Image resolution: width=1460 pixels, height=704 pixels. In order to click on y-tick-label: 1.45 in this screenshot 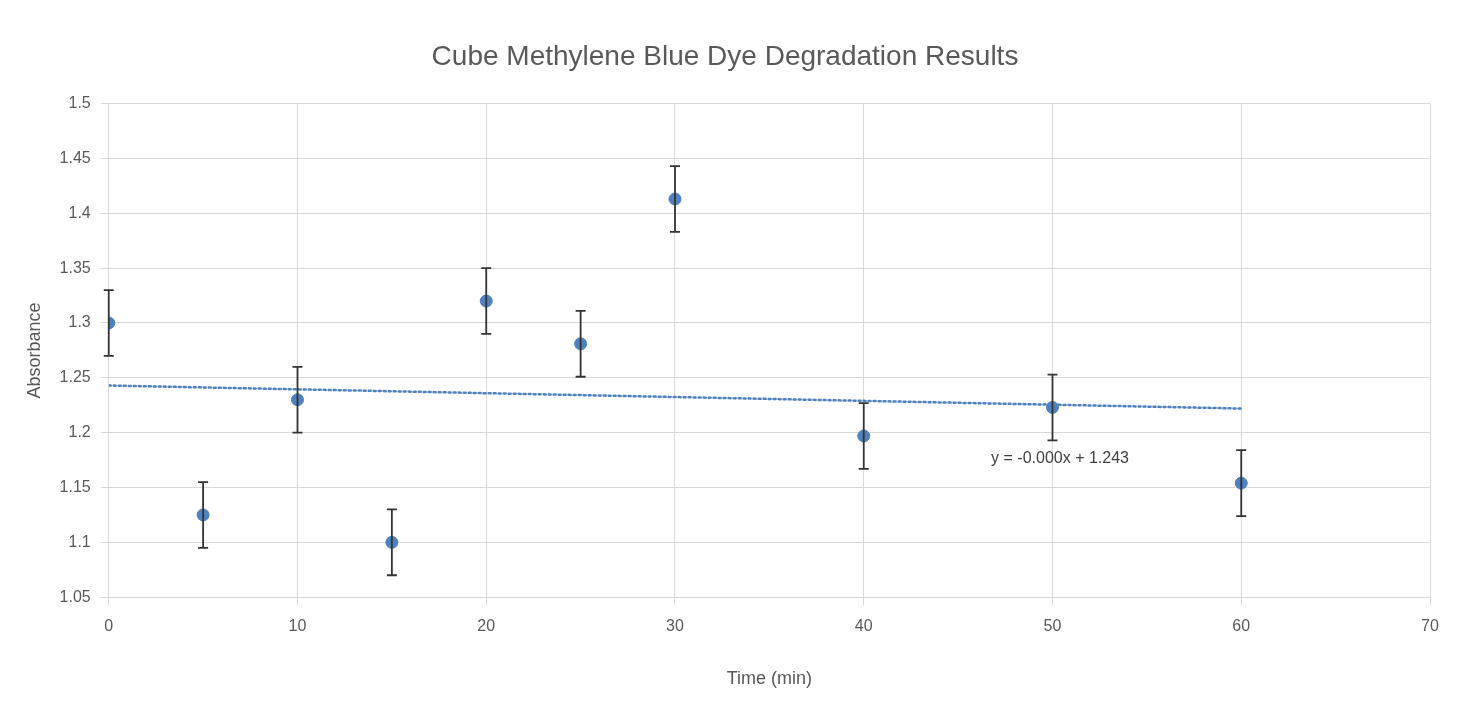, I will do `click(75, 157)`.